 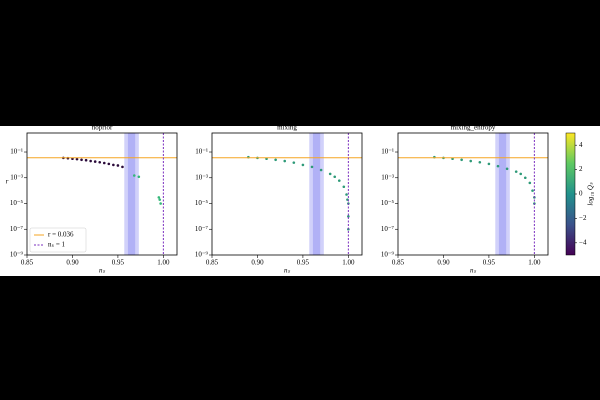 I want to click on colorbar, so click(x=570, y=194).